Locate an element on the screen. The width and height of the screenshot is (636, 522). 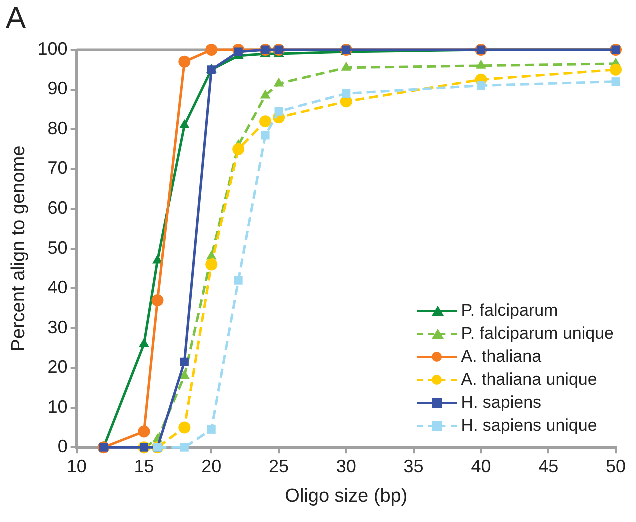
x-tick-label: 40 is located at coordinates (481, 466).